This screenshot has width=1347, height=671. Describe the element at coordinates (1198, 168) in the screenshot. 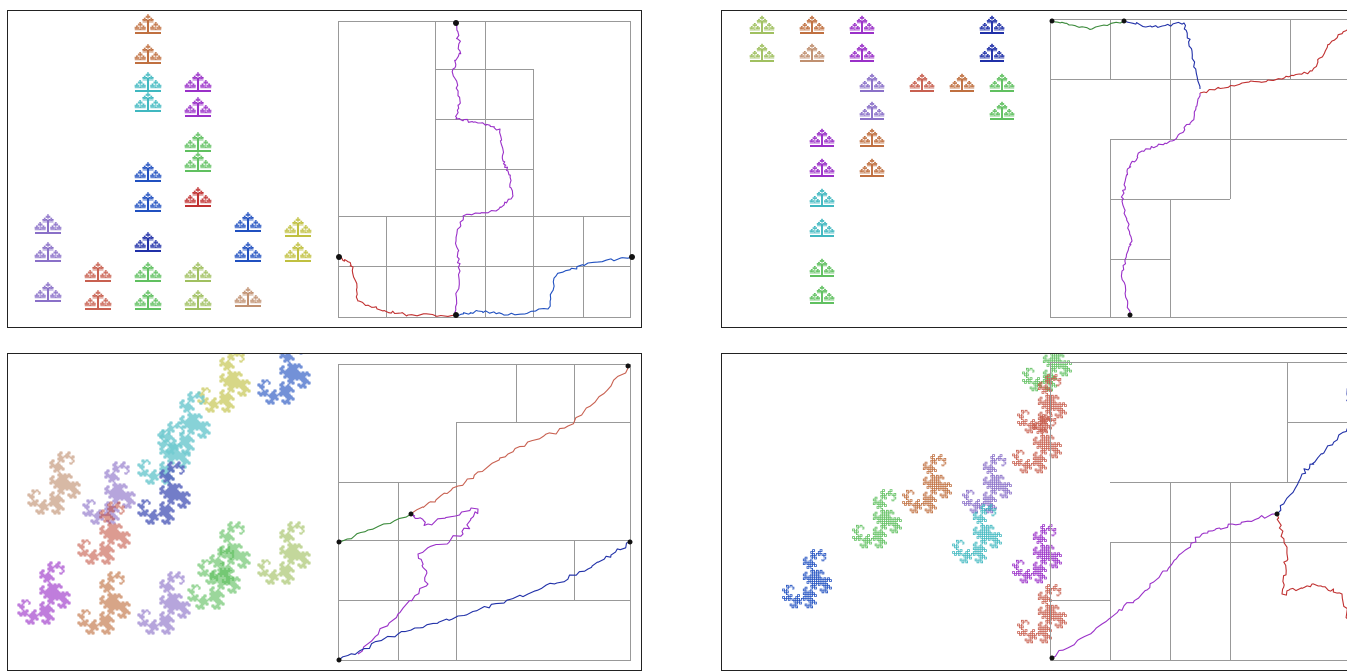

I see `subdivision-grid` at that location.